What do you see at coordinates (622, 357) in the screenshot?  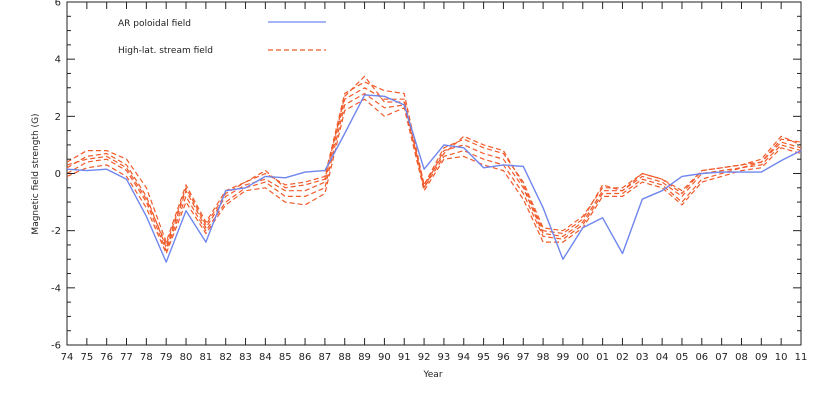 I see `x-tick-label: 02` at bounding box center [622, 357].